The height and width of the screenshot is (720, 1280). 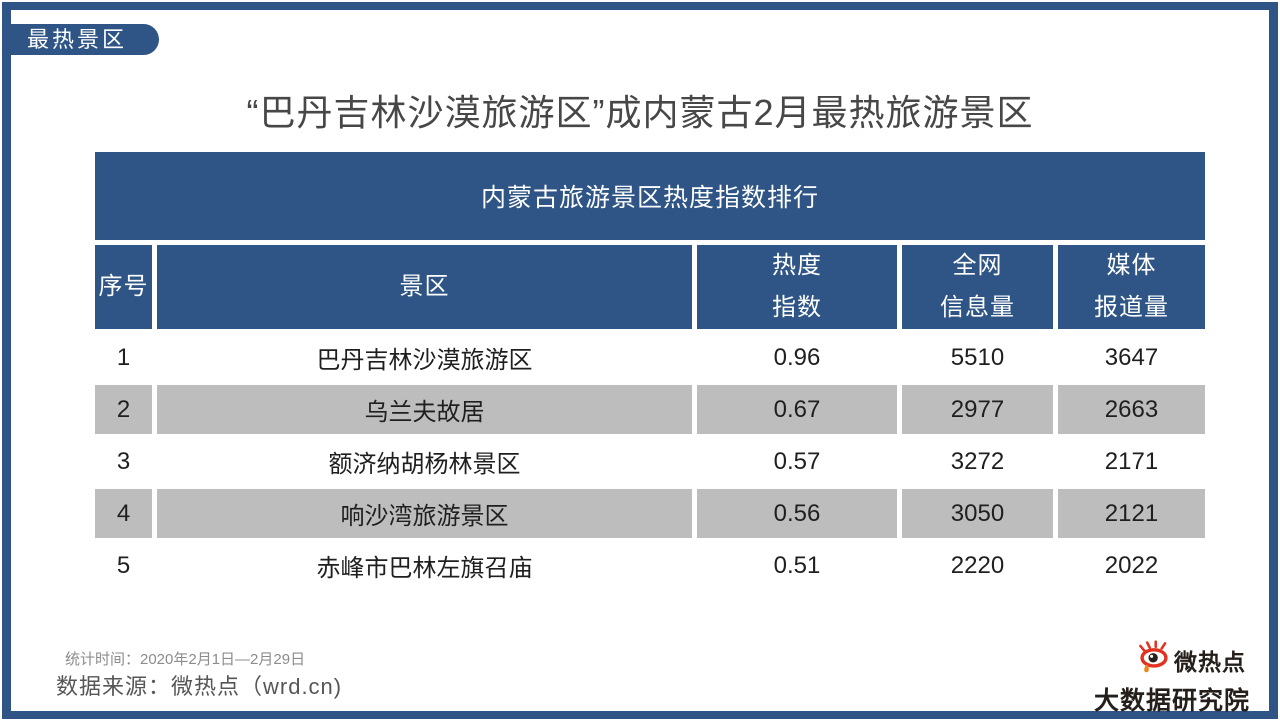 I want to click on table-row: 1 巴丹吉林沙漠旅游区 0.96 5510 3647, so click(x=650, y=359).